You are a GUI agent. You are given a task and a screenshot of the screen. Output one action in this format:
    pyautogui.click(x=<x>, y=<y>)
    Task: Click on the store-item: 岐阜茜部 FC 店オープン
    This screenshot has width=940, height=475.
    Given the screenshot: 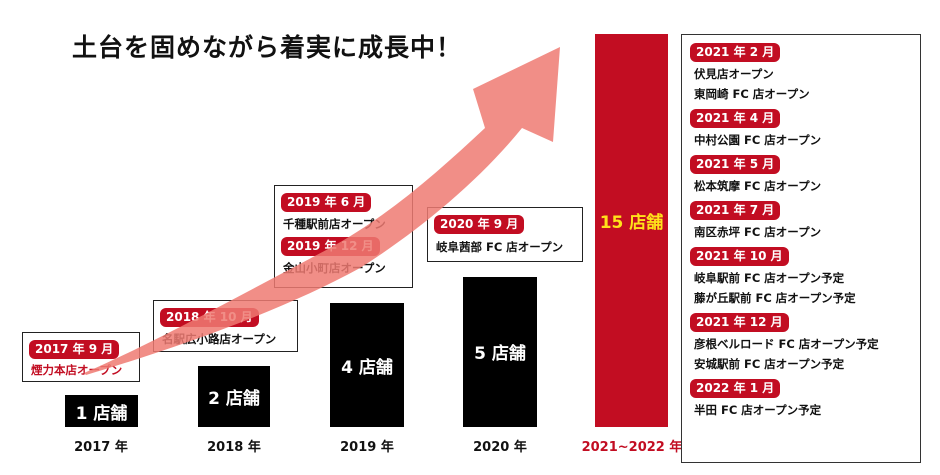 What is the action you would take?
    pyautogui.click(x=500, y=247)
    